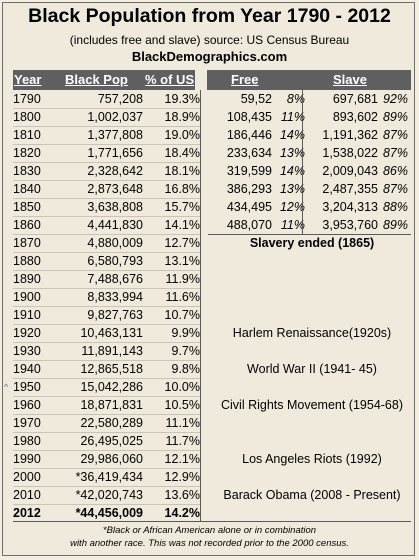 This screenshot has width=419, height=560. Describe the element at coordinates (209, 16) in the screenshot. I see `page-title: Black Population from Year 1790 - 2012` at that location.